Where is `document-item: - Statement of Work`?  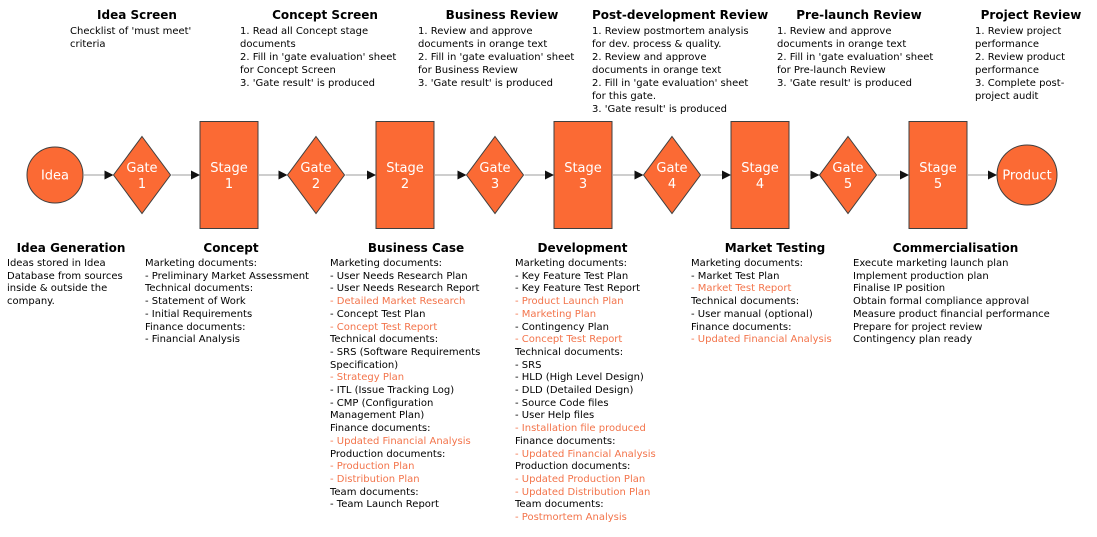 document-item: - Statement of Work is located at coordinates (195, 302).